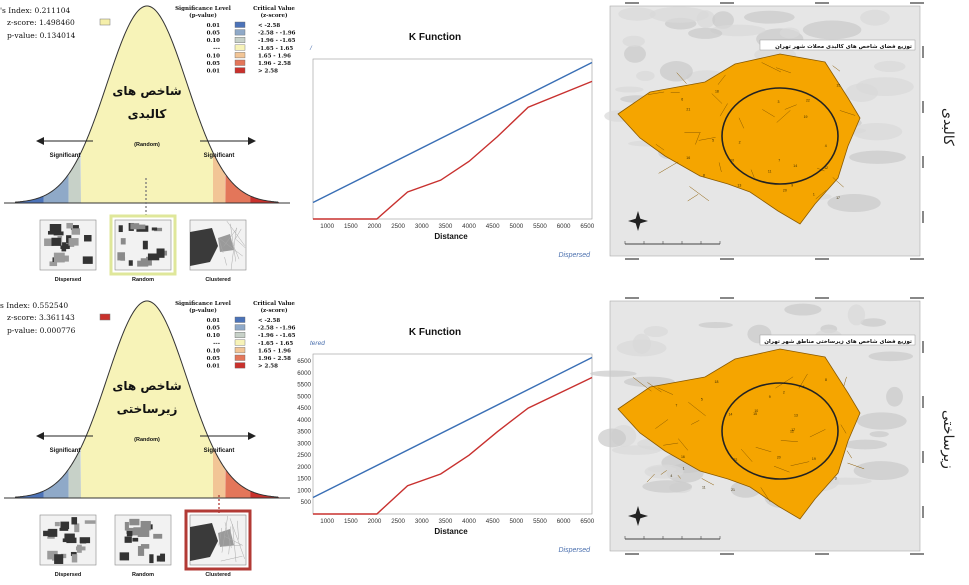 This screenshot has height=585, width=969. Describe the element at coordinates (41, 22) in the screenshot. I see `z-score-text: z-score: 1.498460` at that location.